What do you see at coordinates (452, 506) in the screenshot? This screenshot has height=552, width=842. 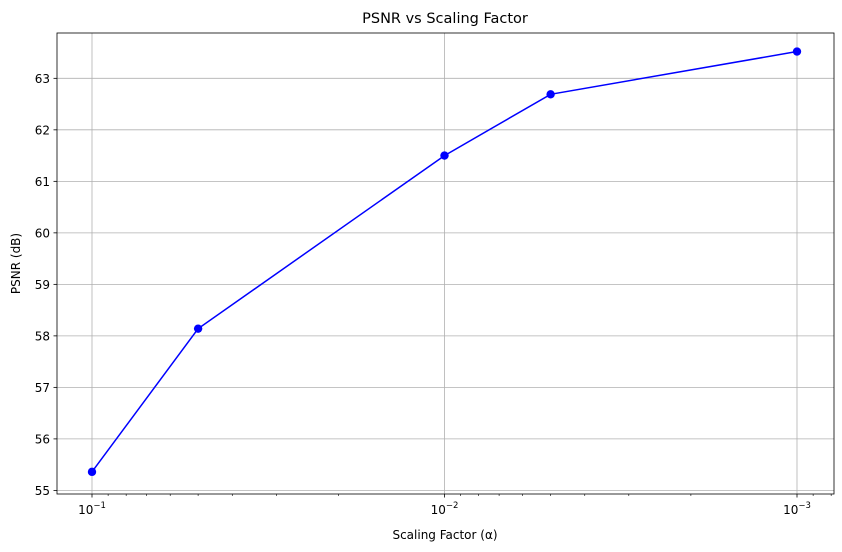 I see `x-tick-label-exponent: −2` at bounding box center [452, 506].